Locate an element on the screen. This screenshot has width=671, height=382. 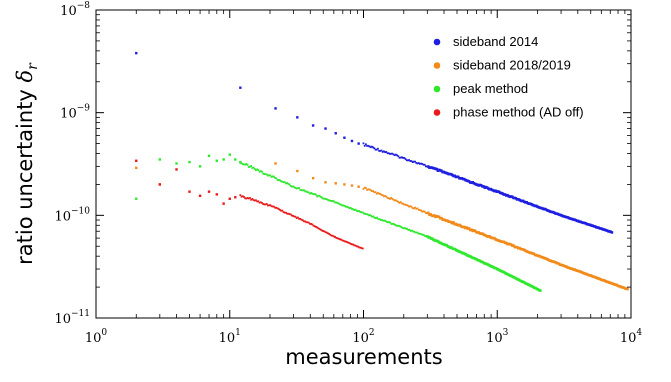
x-tick-exponent: 0 is located at coordinates (104, 333).